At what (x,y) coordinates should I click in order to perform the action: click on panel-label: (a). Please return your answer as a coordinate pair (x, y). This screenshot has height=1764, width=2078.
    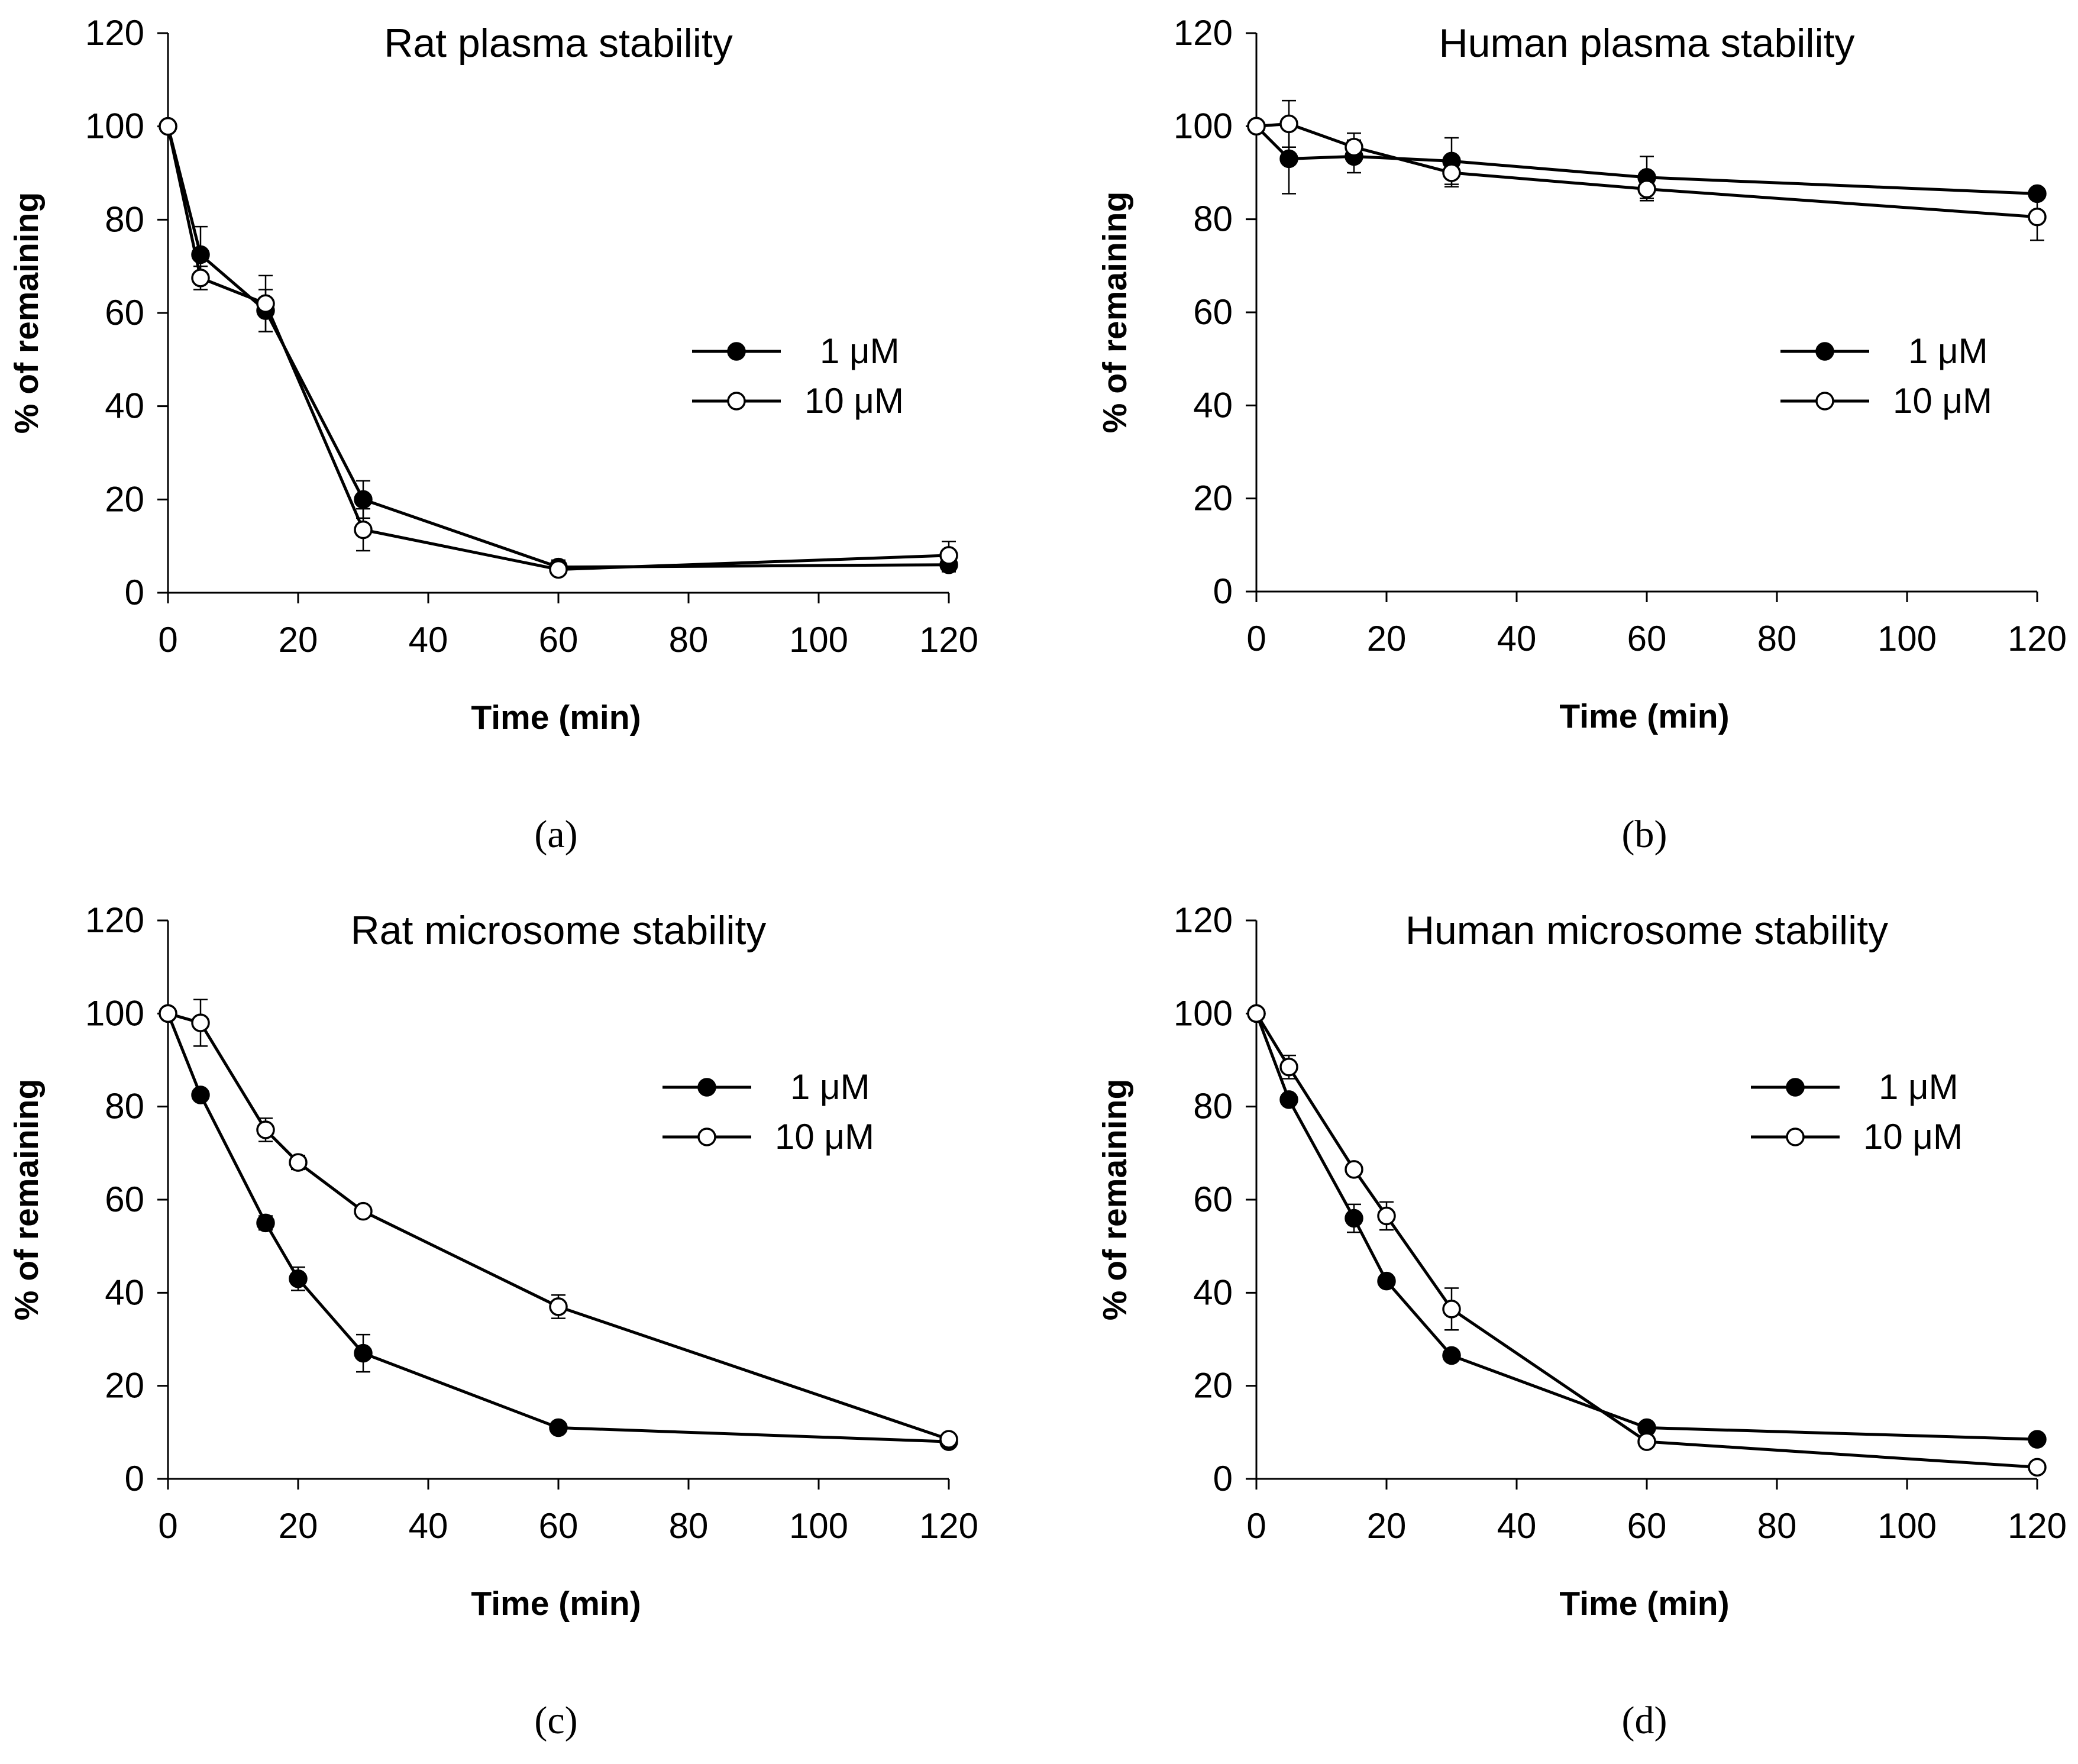
    Looking at the image, I should click on (555, 834).